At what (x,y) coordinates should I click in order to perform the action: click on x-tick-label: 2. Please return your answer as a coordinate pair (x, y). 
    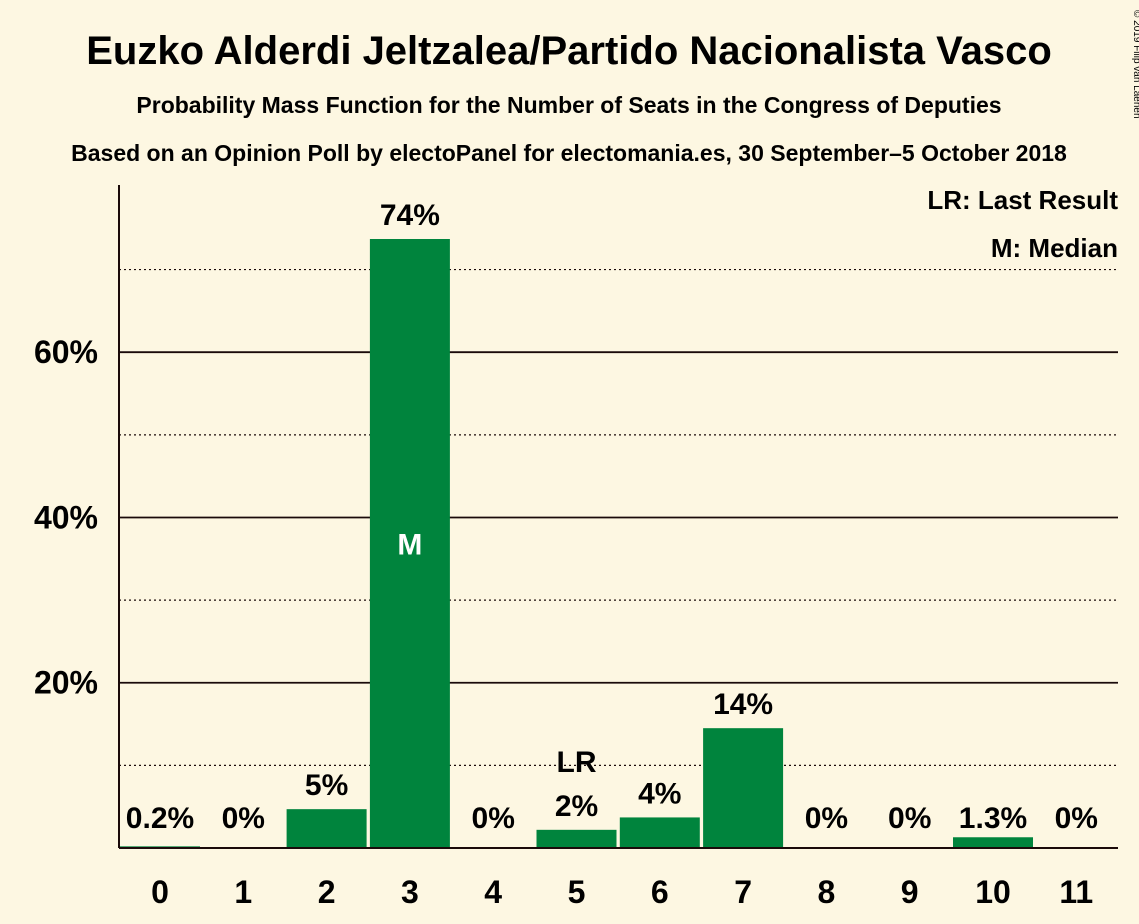
    Looking at the image, I should click on (327, 892).